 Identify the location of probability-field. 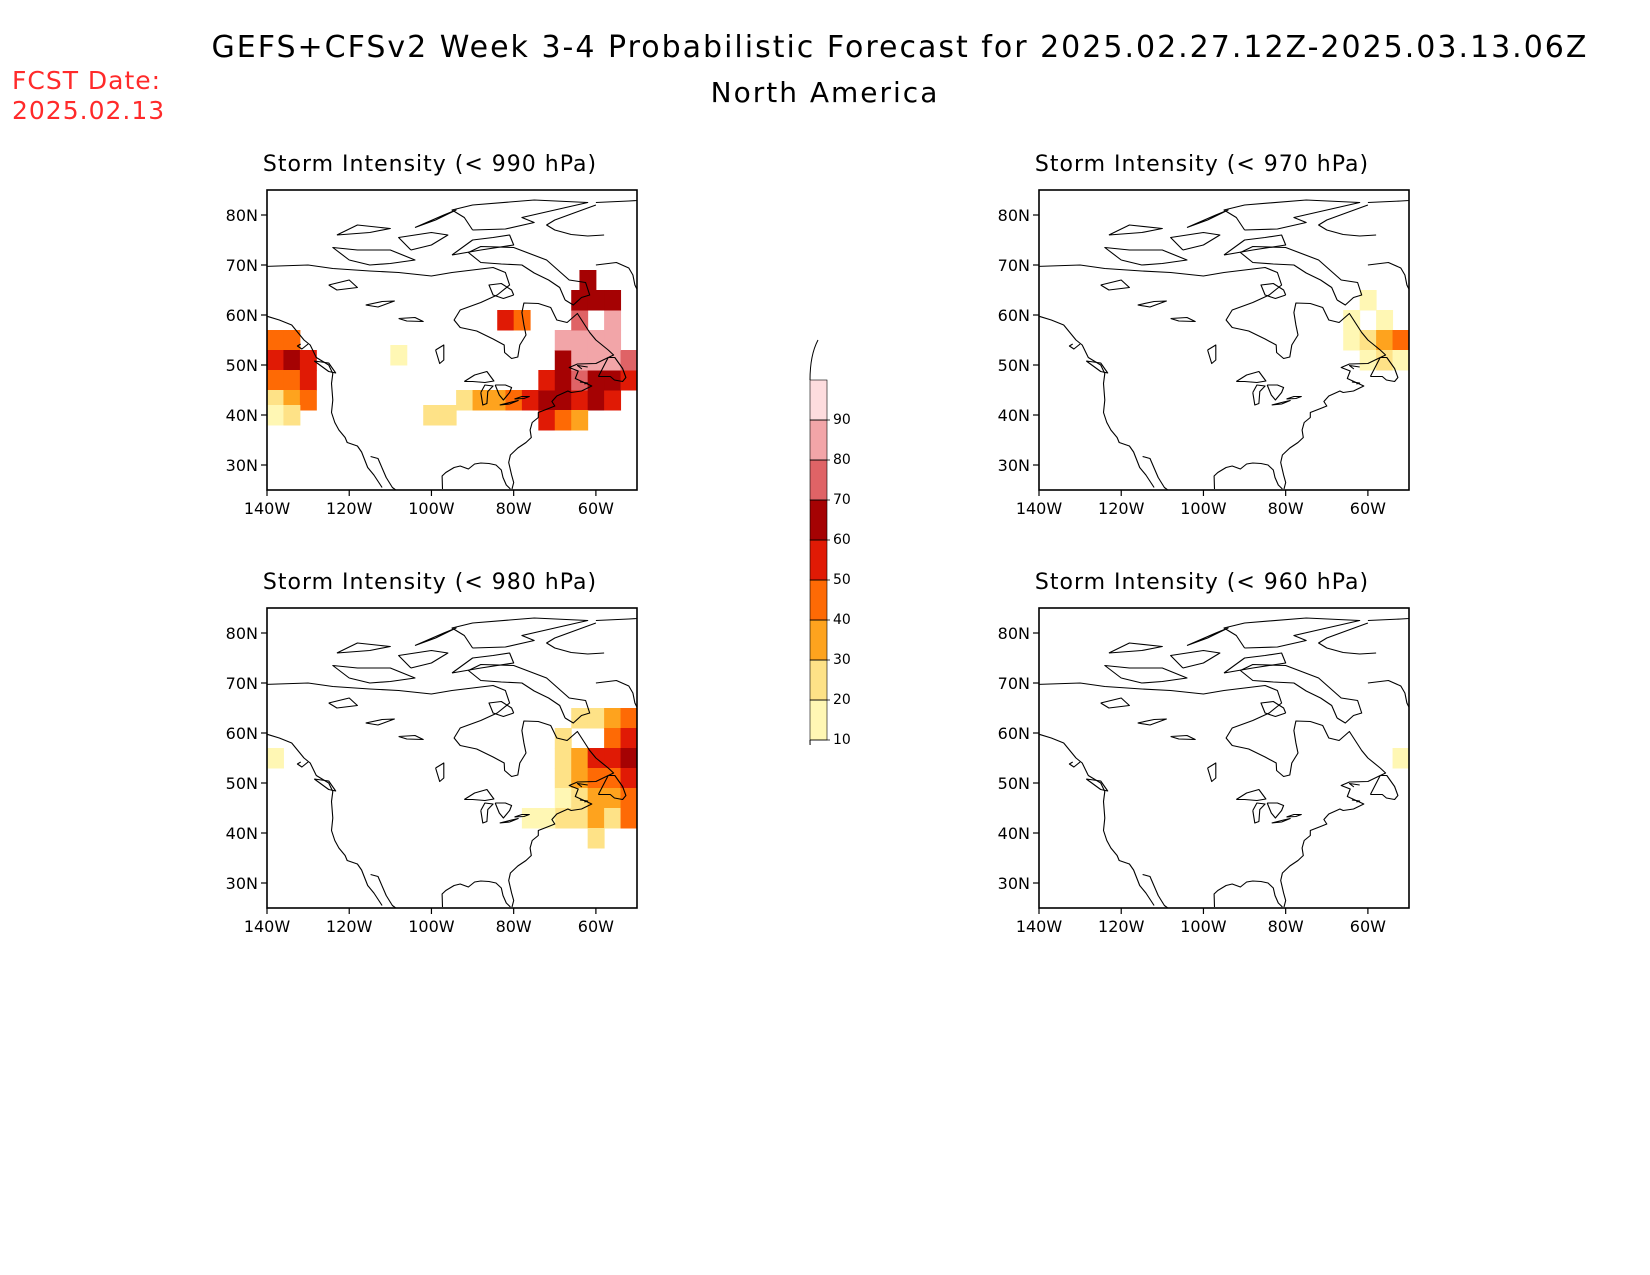
(1376, 330).